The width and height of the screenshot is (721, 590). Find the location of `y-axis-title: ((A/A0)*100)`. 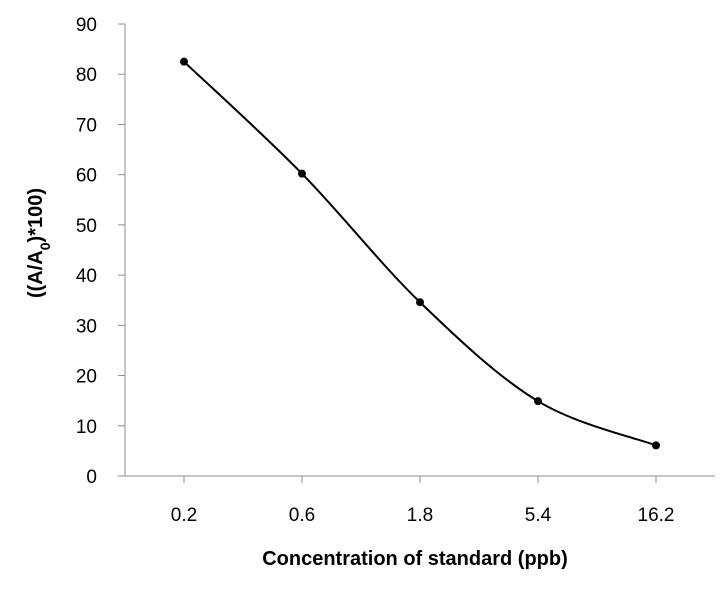

y-axis-title: ((A/A0)*100) is located at coordinates (39, 243).